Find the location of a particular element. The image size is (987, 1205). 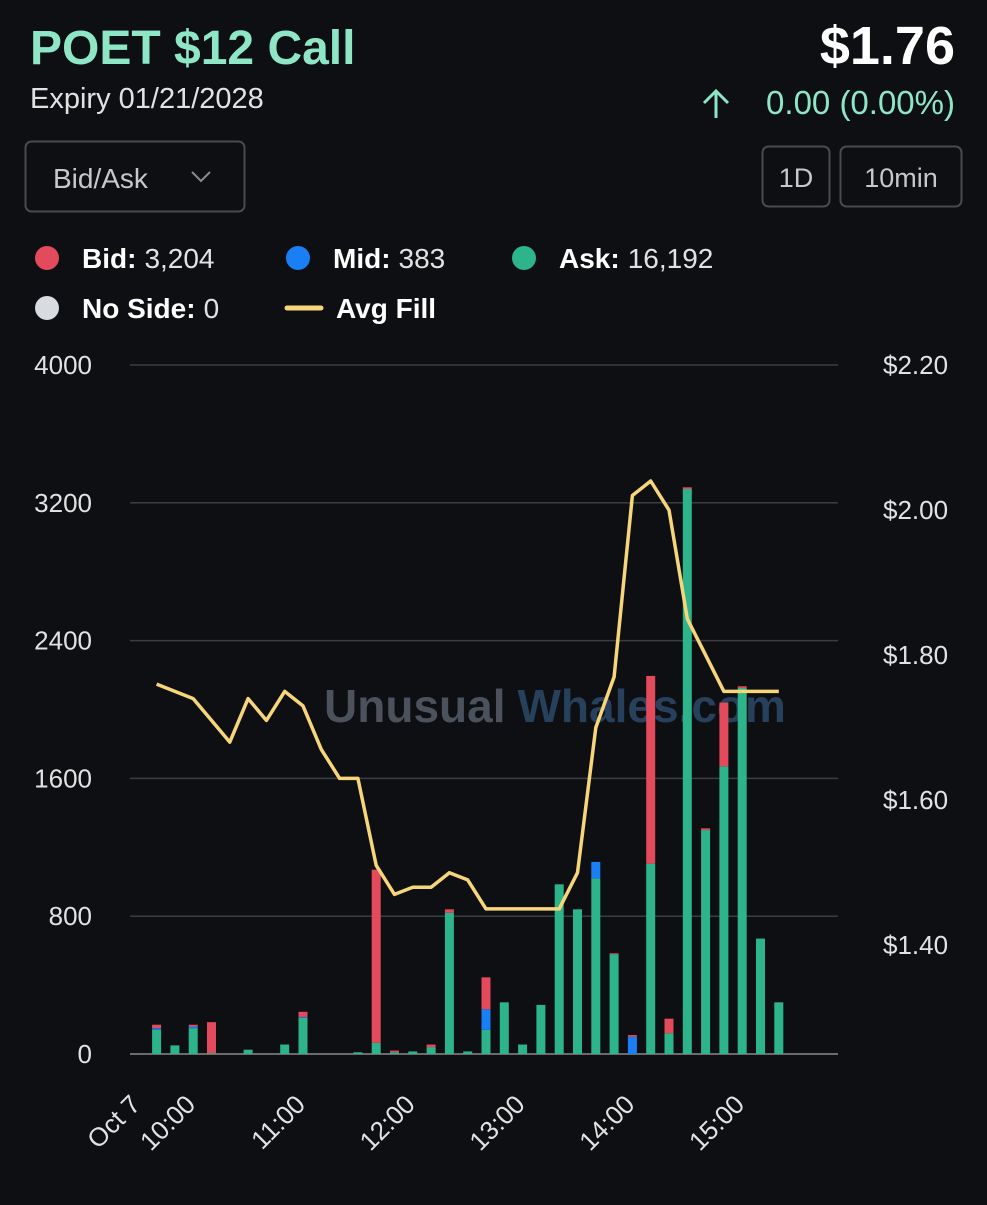

legend-entry: Avg Fill is located at coordinates (386, 308).